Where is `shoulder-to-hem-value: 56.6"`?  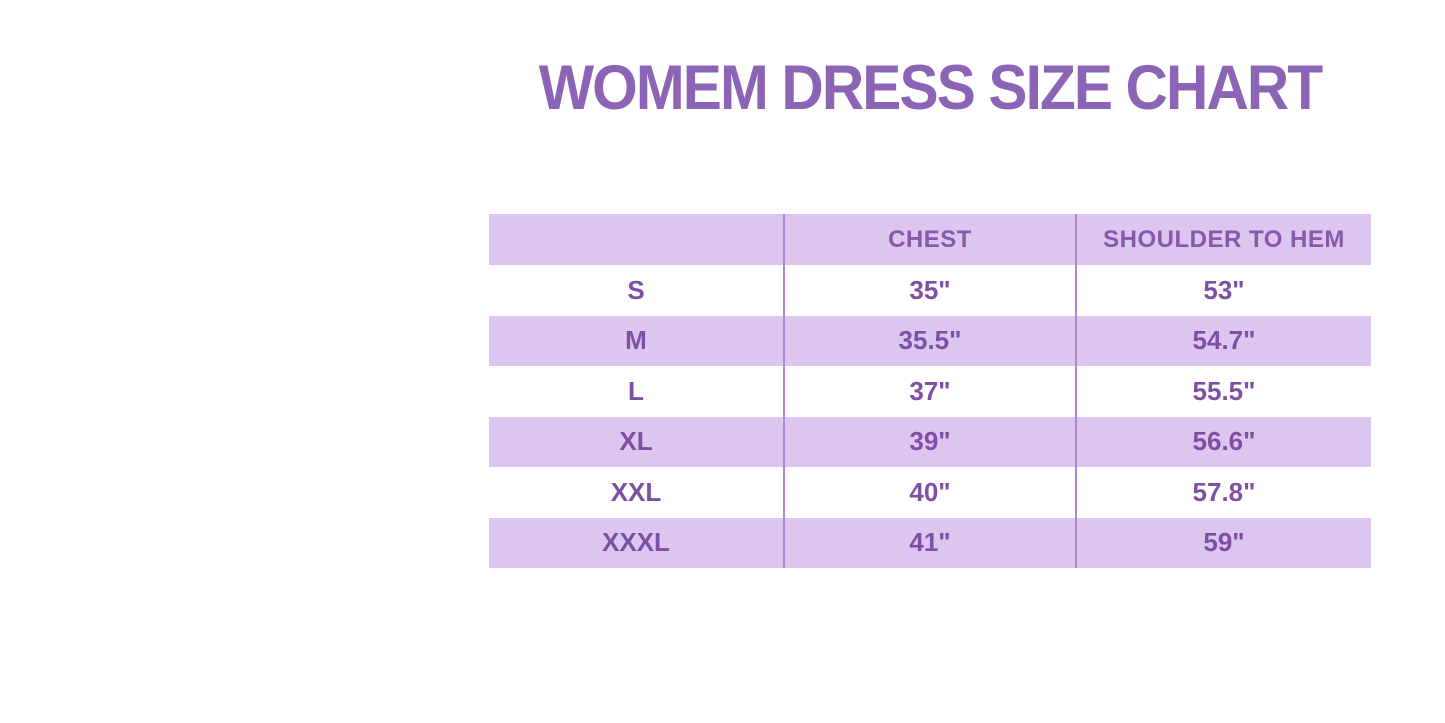 shoulder-to-hem-value: 56.6" is located at coordinates (1224, 441).